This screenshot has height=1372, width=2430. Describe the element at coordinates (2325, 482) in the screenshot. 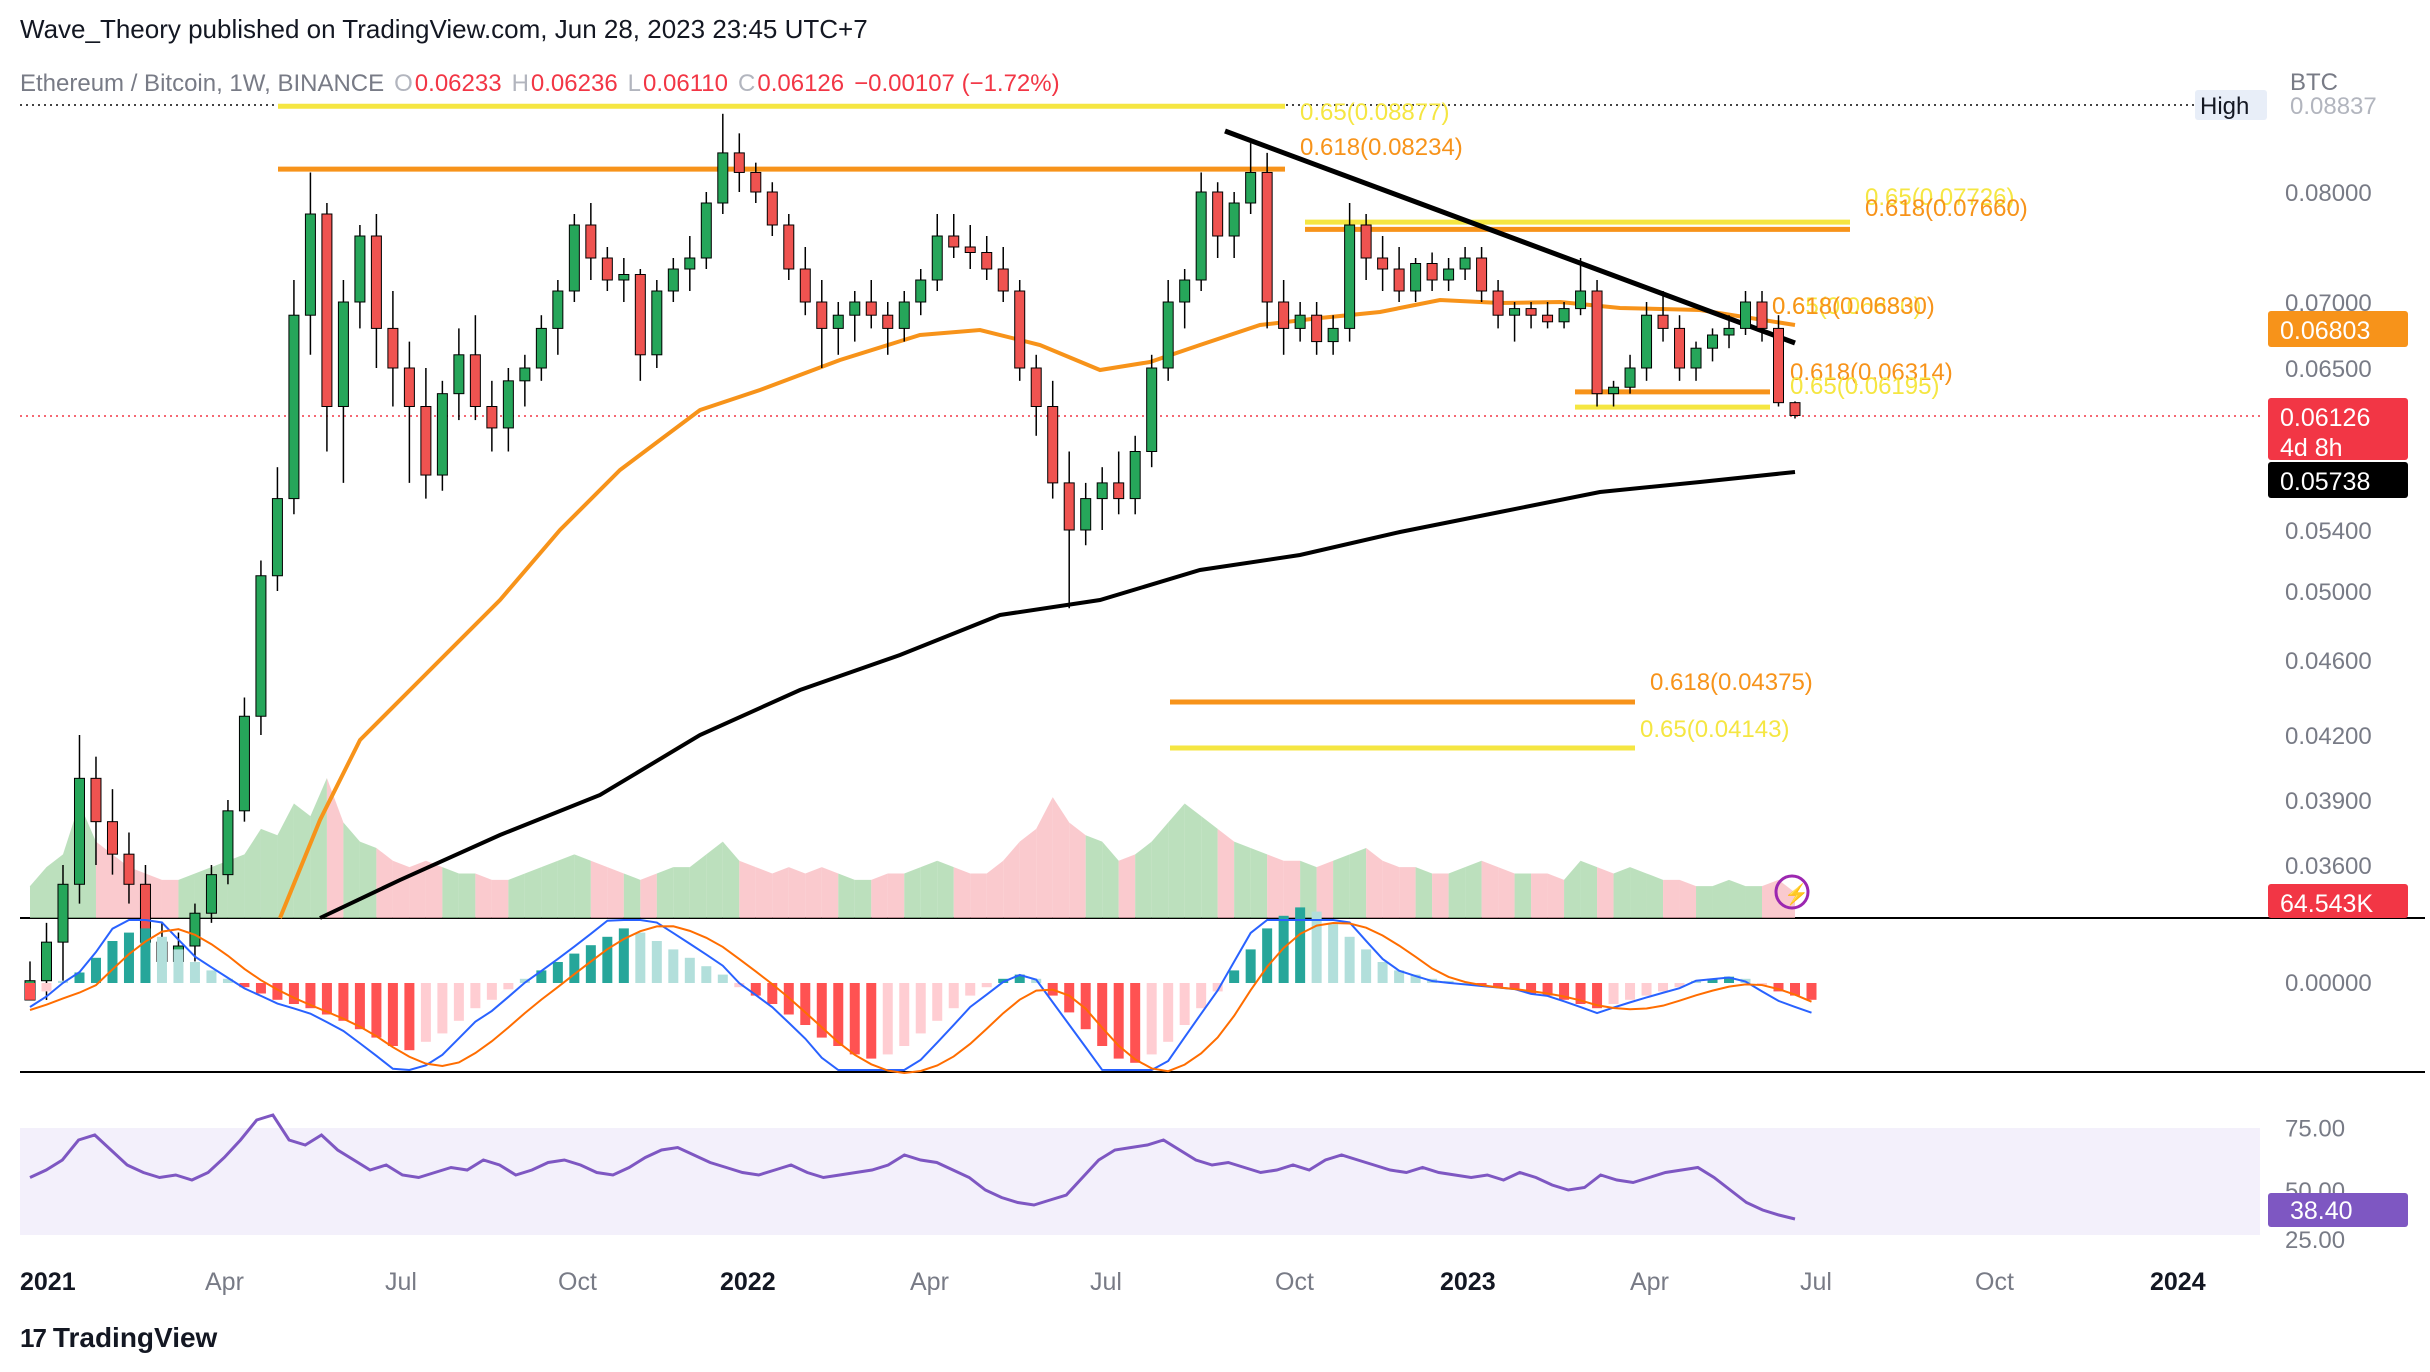

I see `ma200-badge: 0.05738` at that location.